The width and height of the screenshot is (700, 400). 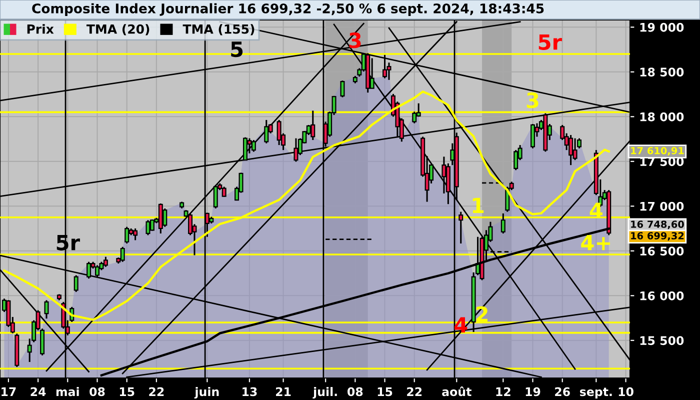 What do you see at coordinates (457, 391) in the screenshot?
I see `x-tick-label: août` at bounding box center [457, 391].